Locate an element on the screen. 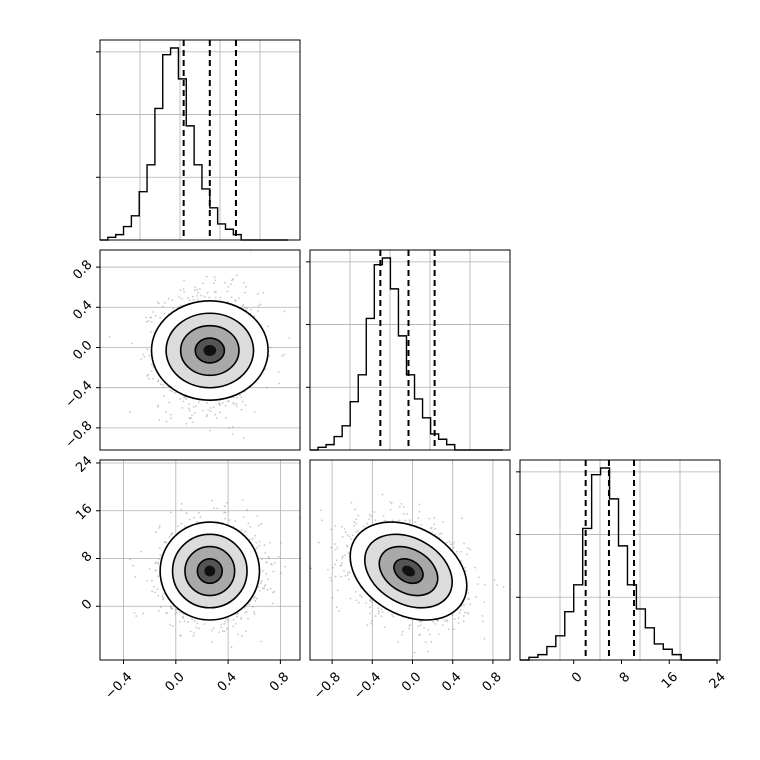  scatter-panel-row3-col1: 24 16 8 0 −0.4 0.0 0.4 0.8 is located at coordinates (187, 578).